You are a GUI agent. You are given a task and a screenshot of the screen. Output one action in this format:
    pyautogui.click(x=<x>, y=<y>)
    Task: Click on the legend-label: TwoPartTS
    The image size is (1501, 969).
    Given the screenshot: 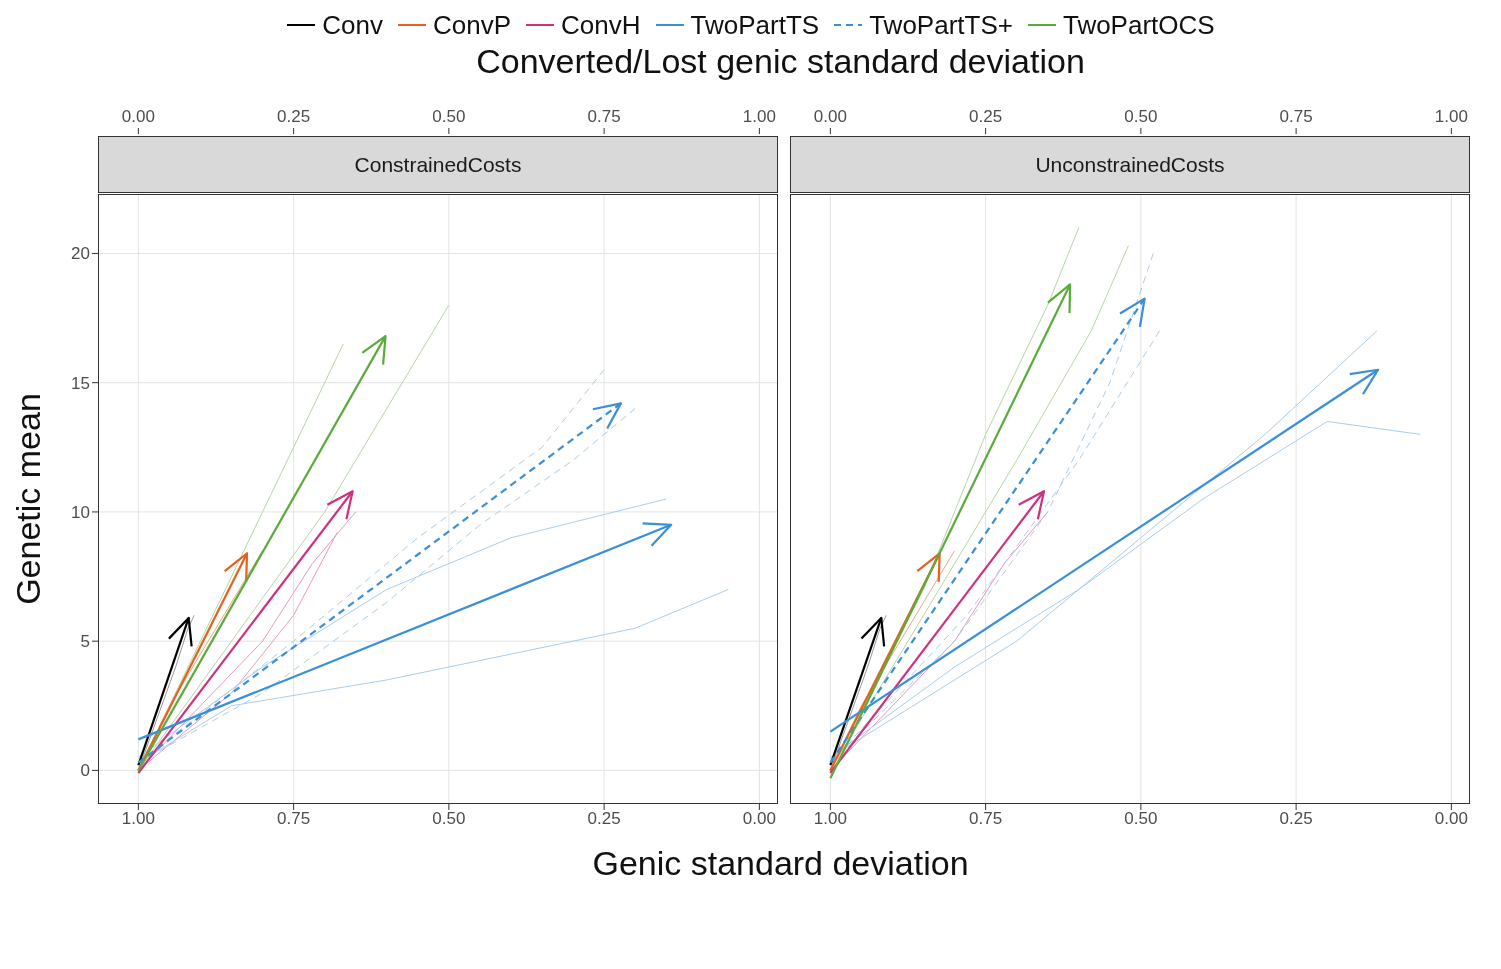 What is the action you would take?
    pyautogui.click(x=755, y=25)
    